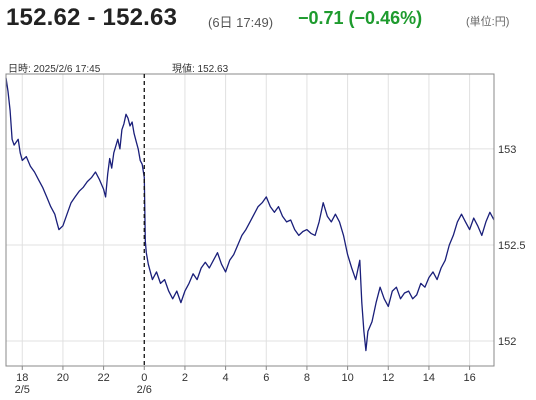 This screenshot has height=400, width=536. I want to click on x-tick-label: 18, so click(22, 378).